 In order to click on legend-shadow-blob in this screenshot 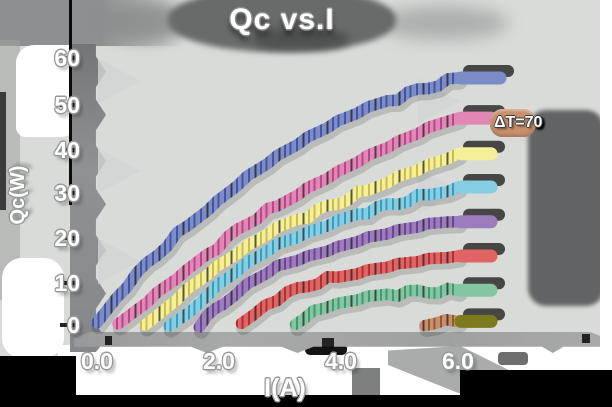, I will do `click(566, 208)`.